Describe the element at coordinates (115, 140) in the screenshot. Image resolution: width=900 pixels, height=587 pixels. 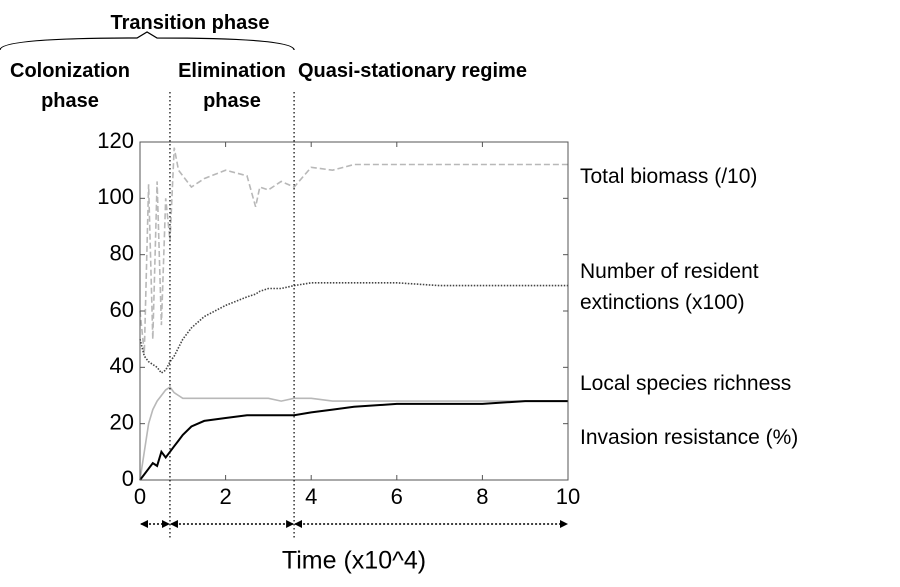
I see `y-tick-label: 120` at that location.